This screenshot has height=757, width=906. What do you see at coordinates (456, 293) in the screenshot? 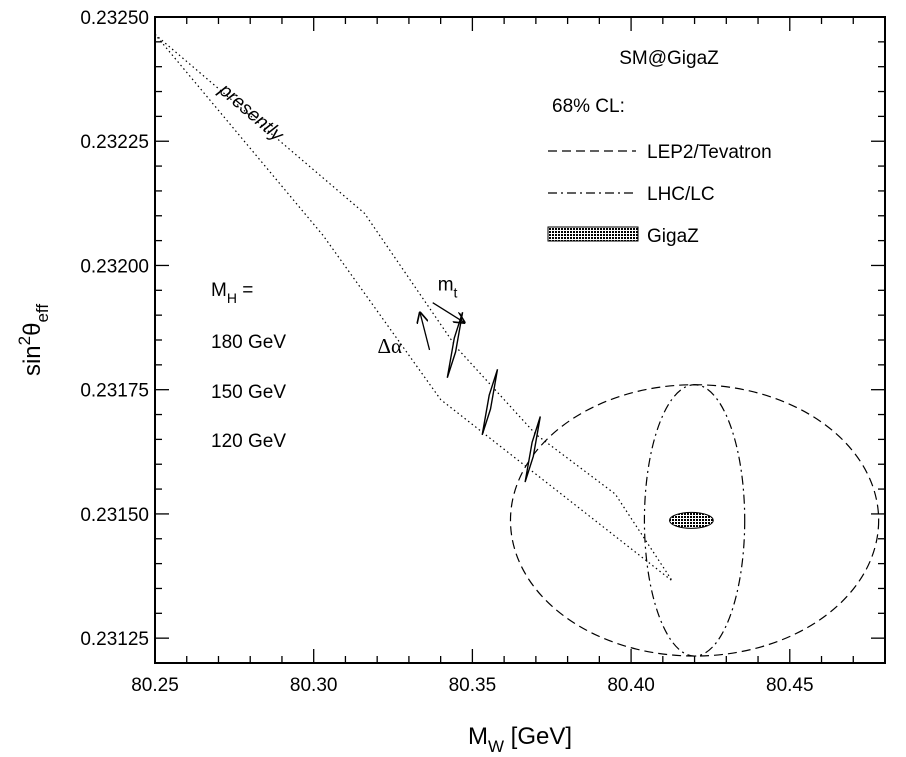
I see `mt-label-sub: t` at bounding box center [456, 293].